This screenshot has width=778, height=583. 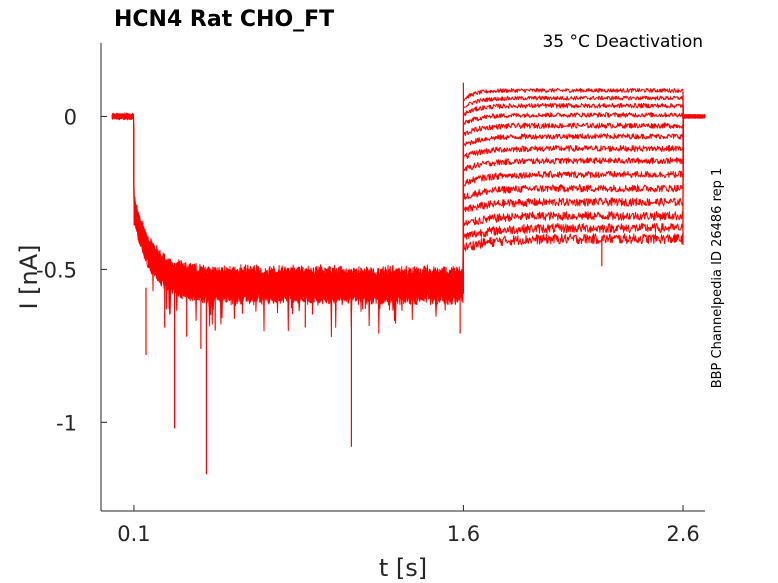 I want to click on x-tick-label-3: 2.6, so click(x=682, y=534).